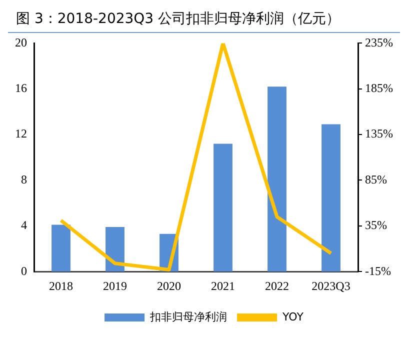  Describe the element at coordinates (24, 225) in the screenshot. I see `y-tick-label: 4` at that location.